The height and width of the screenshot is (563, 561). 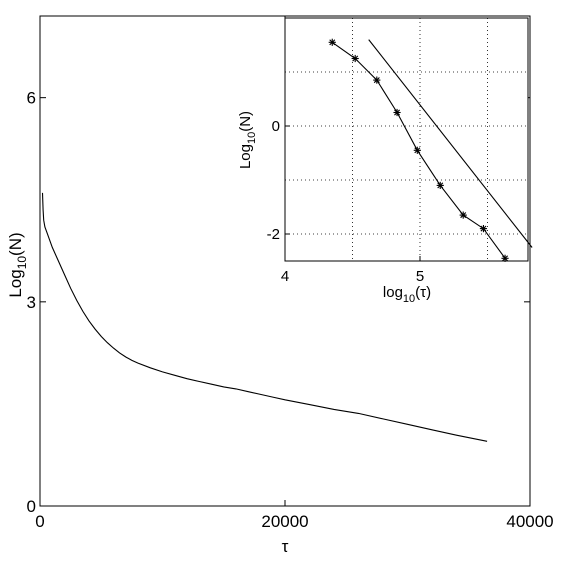 I want to click on inset-x-tick-label: 4, so click(x=285, y=276).